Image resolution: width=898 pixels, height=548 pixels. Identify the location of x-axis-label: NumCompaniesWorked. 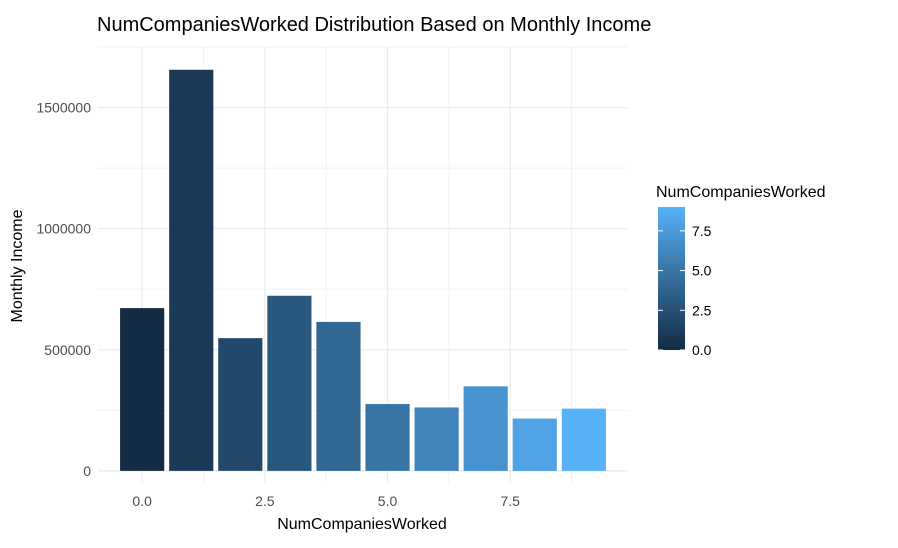
(362, 524).